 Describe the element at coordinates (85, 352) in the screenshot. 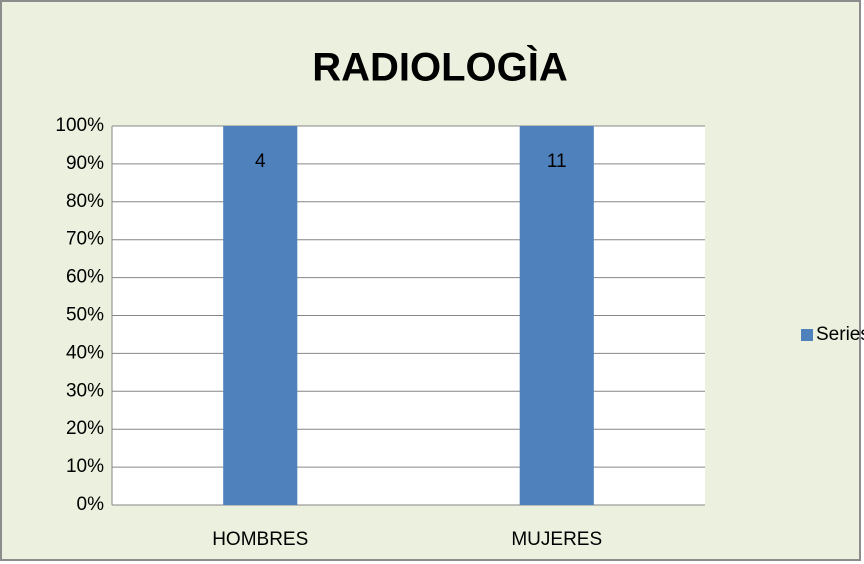

I see `y-tick-label: 40%` at that location.